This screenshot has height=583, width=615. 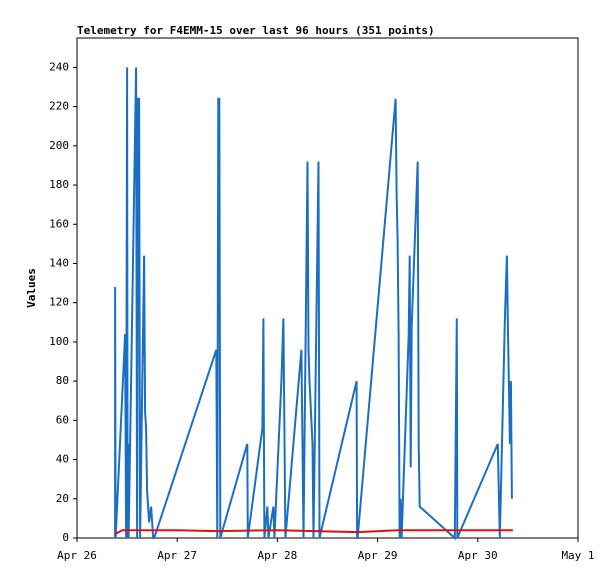 I want to click on y-tick-label: 180, so click(x=59, y=184).